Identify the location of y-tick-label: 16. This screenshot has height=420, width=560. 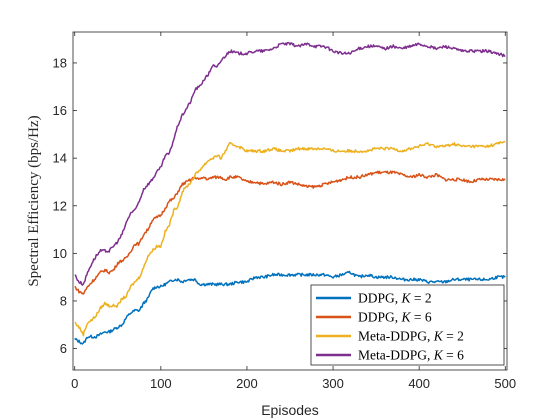
(60, 110).